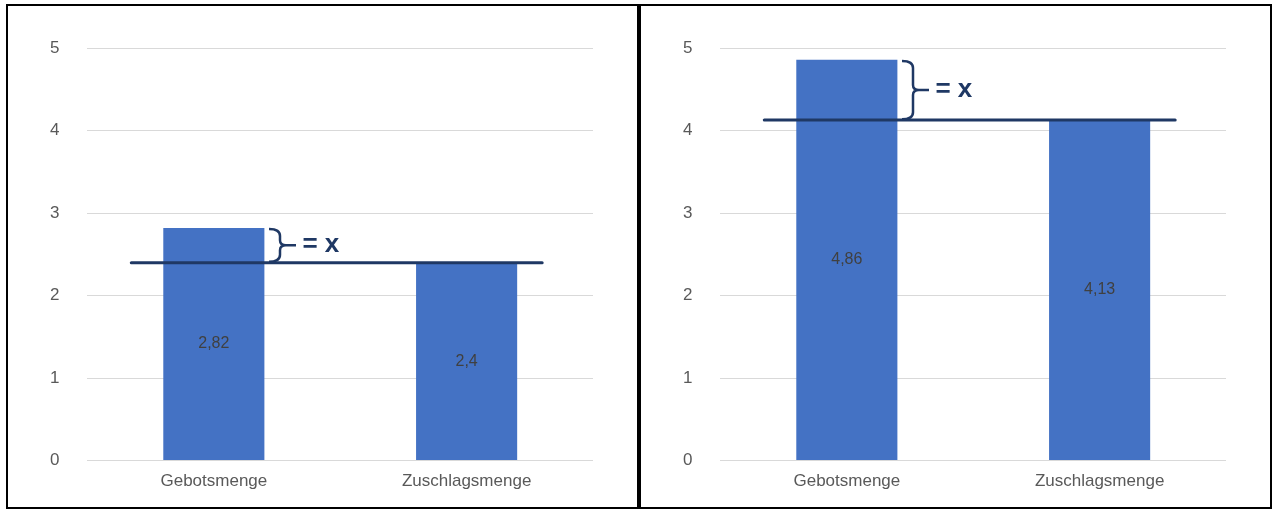 The width and height of the screenshot is (1274, 511). What do you see at coordinates (1100, 289) in the screenshot?
I see `data-label: 4,13` at bounding box center [1100, 289].